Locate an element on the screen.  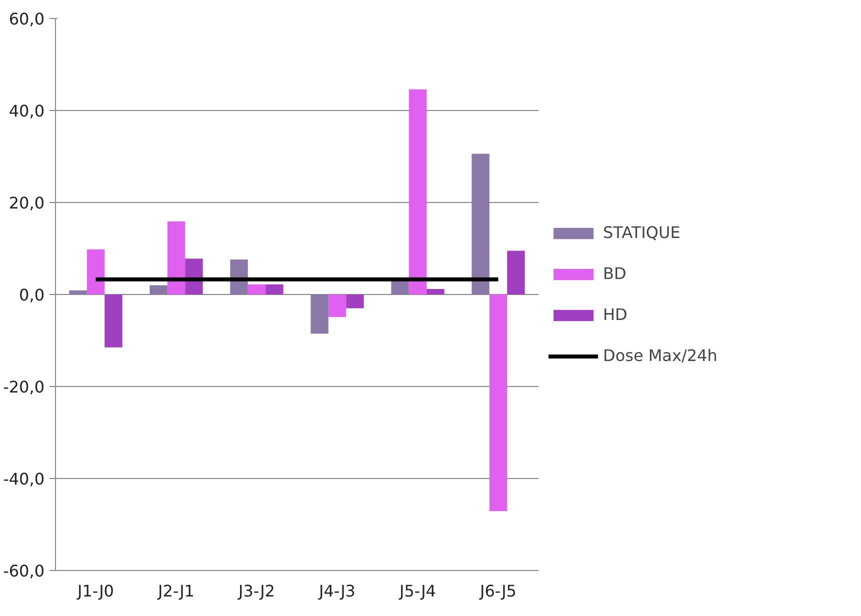
y-tick-label: 60,0 is located at coordinates (26, 19).